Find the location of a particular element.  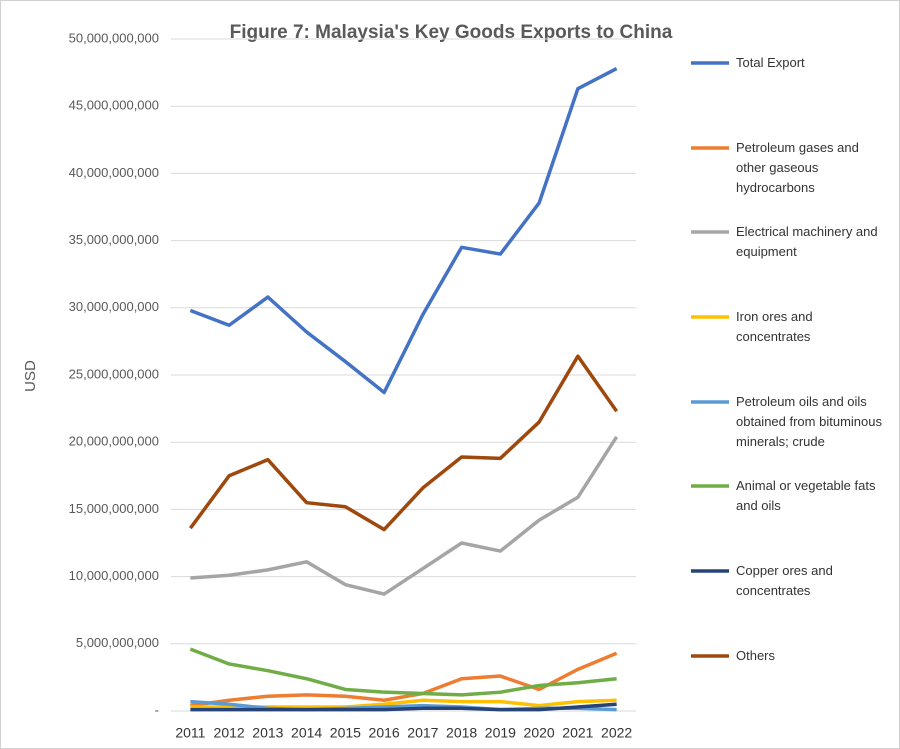

y-axis-label: USD is located at coordinates (30, 376).